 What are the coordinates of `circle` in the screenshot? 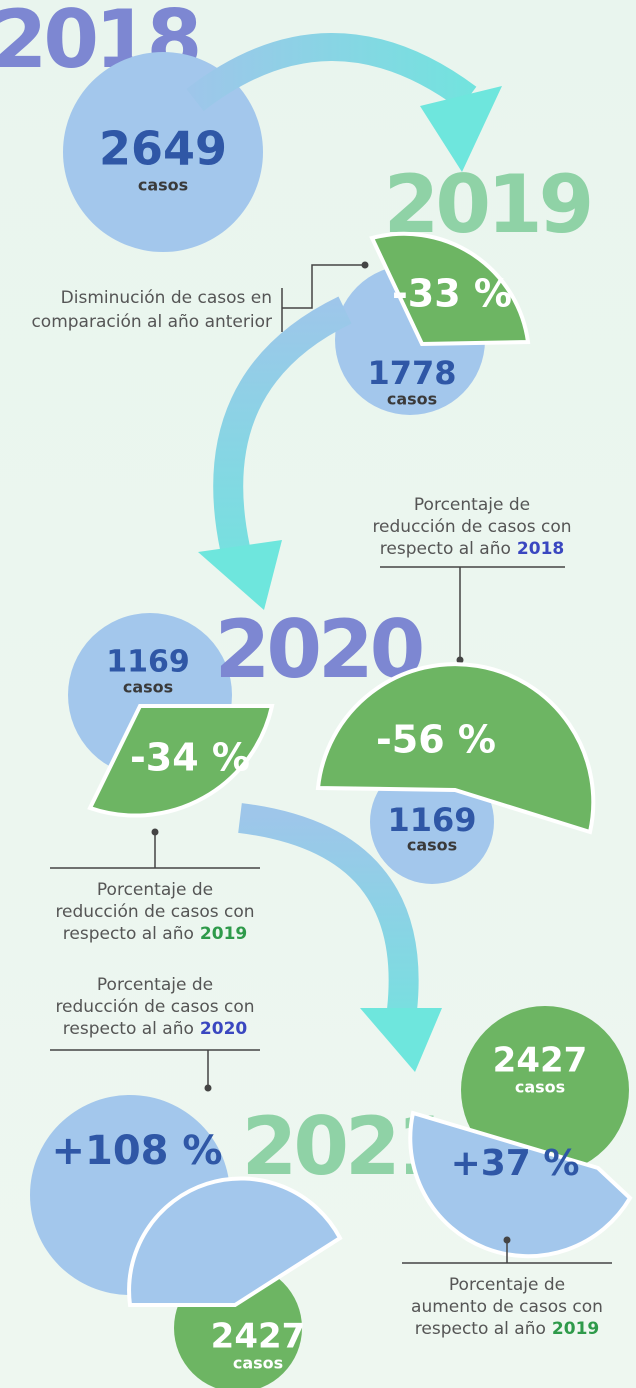 It's located at (545, 1090).